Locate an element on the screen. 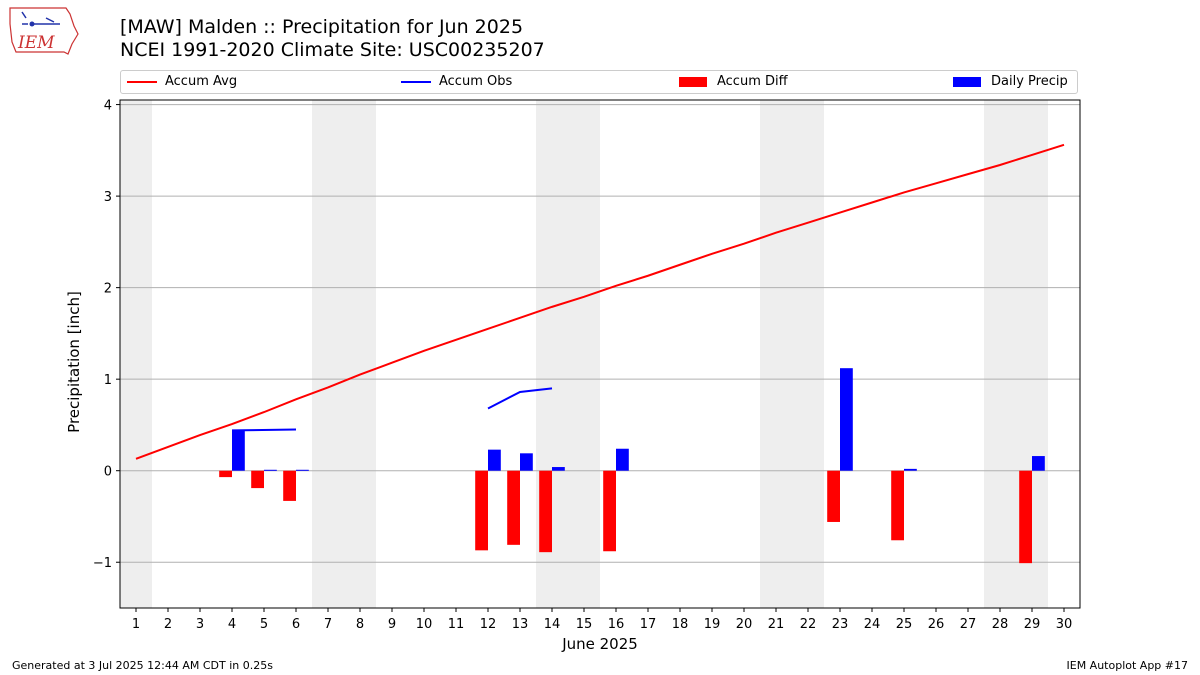  y-axis-label: Precipitation [inch] is located at coordinates (74, 362).